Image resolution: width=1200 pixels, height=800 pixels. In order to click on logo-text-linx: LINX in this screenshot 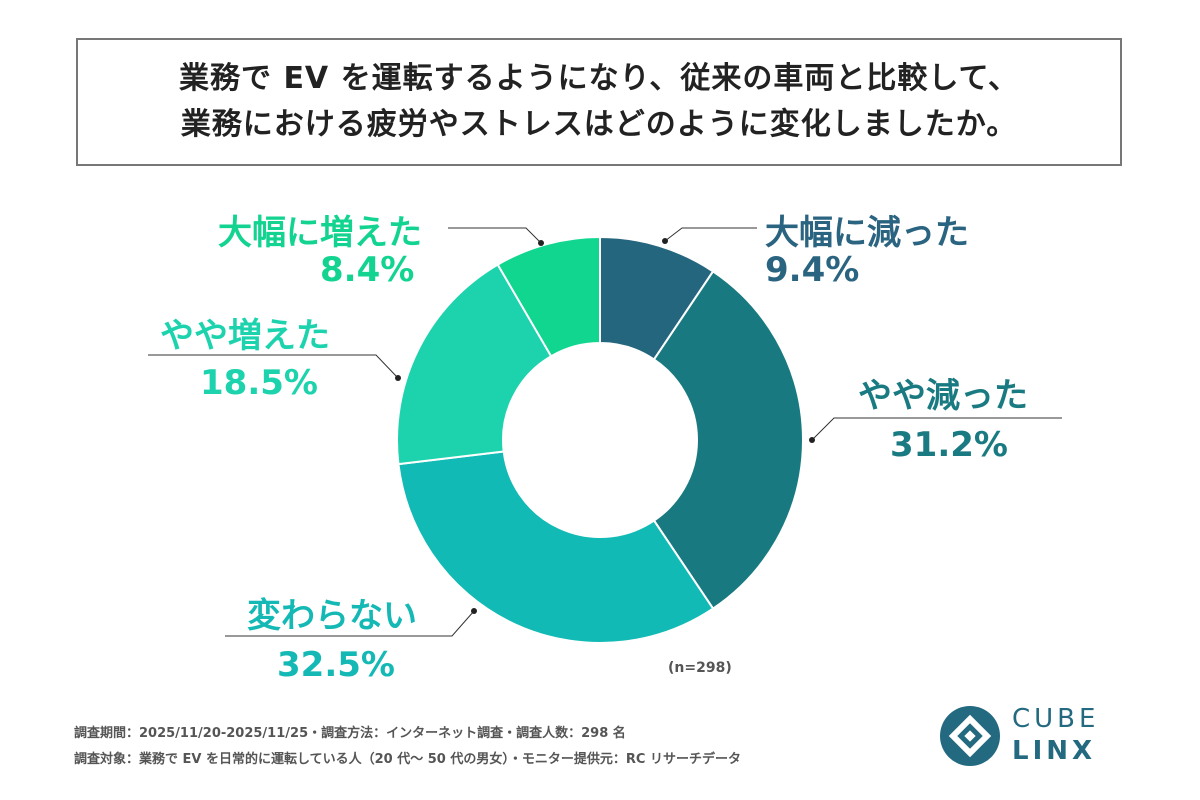, I will do `click(1054, 751)`.